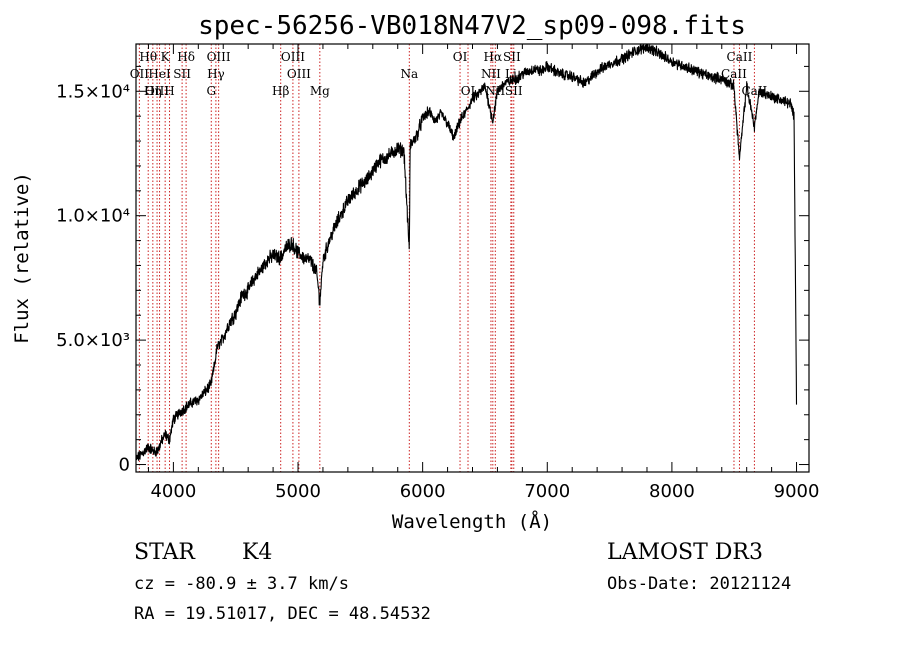  I want to click on spectral-line-label: Hβ, so click(280, 91).